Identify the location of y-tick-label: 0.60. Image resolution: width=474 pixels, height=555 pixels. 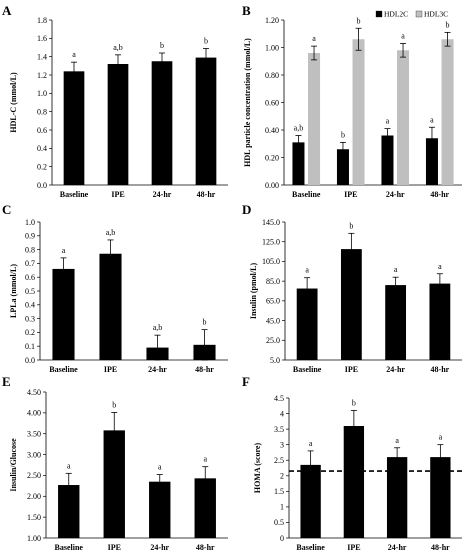
(272, 102).